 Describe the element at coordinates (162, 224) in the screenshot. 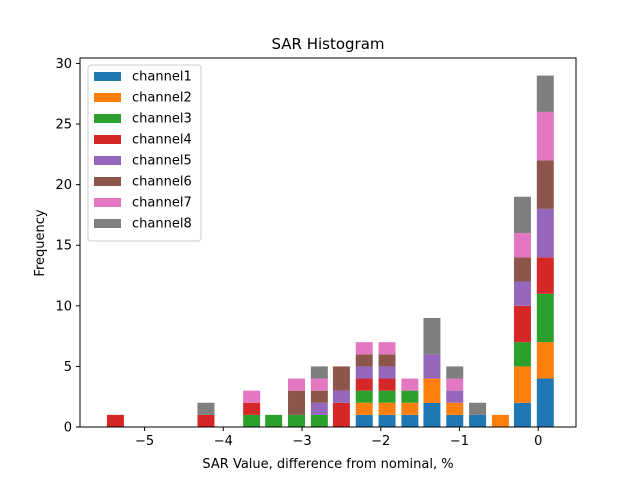

I see `legend-label-channel8: channel8` at that location.